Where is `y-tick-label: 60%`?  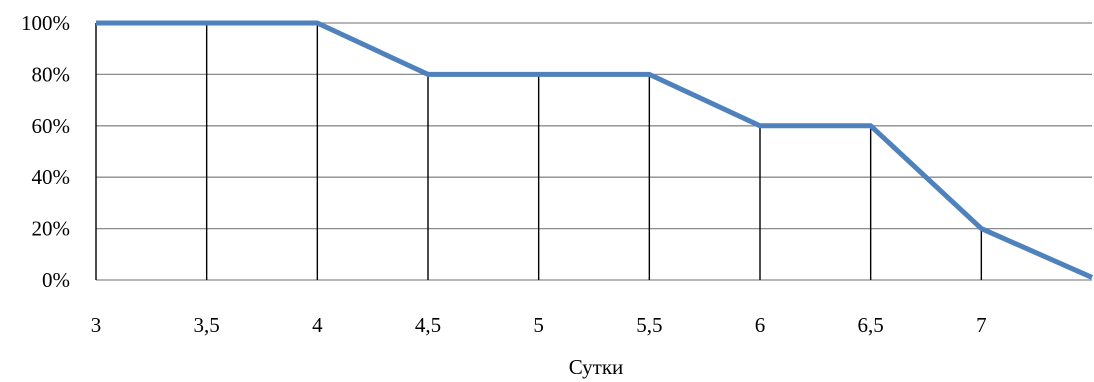 y-tick-label: 60% is located at coordinates (51, 126).